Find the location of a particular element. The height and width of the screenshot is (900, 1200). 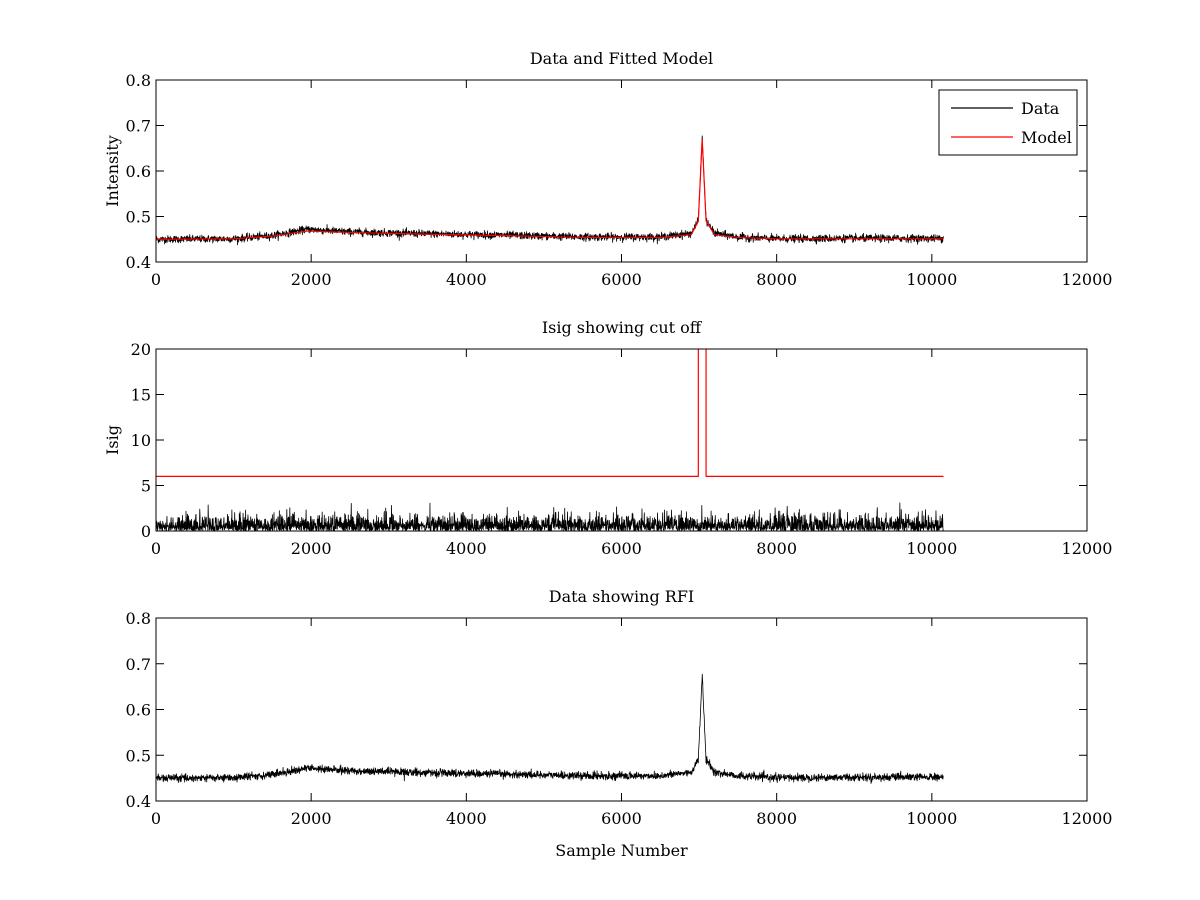

series-line-isig is located at coordinates (550, 516).